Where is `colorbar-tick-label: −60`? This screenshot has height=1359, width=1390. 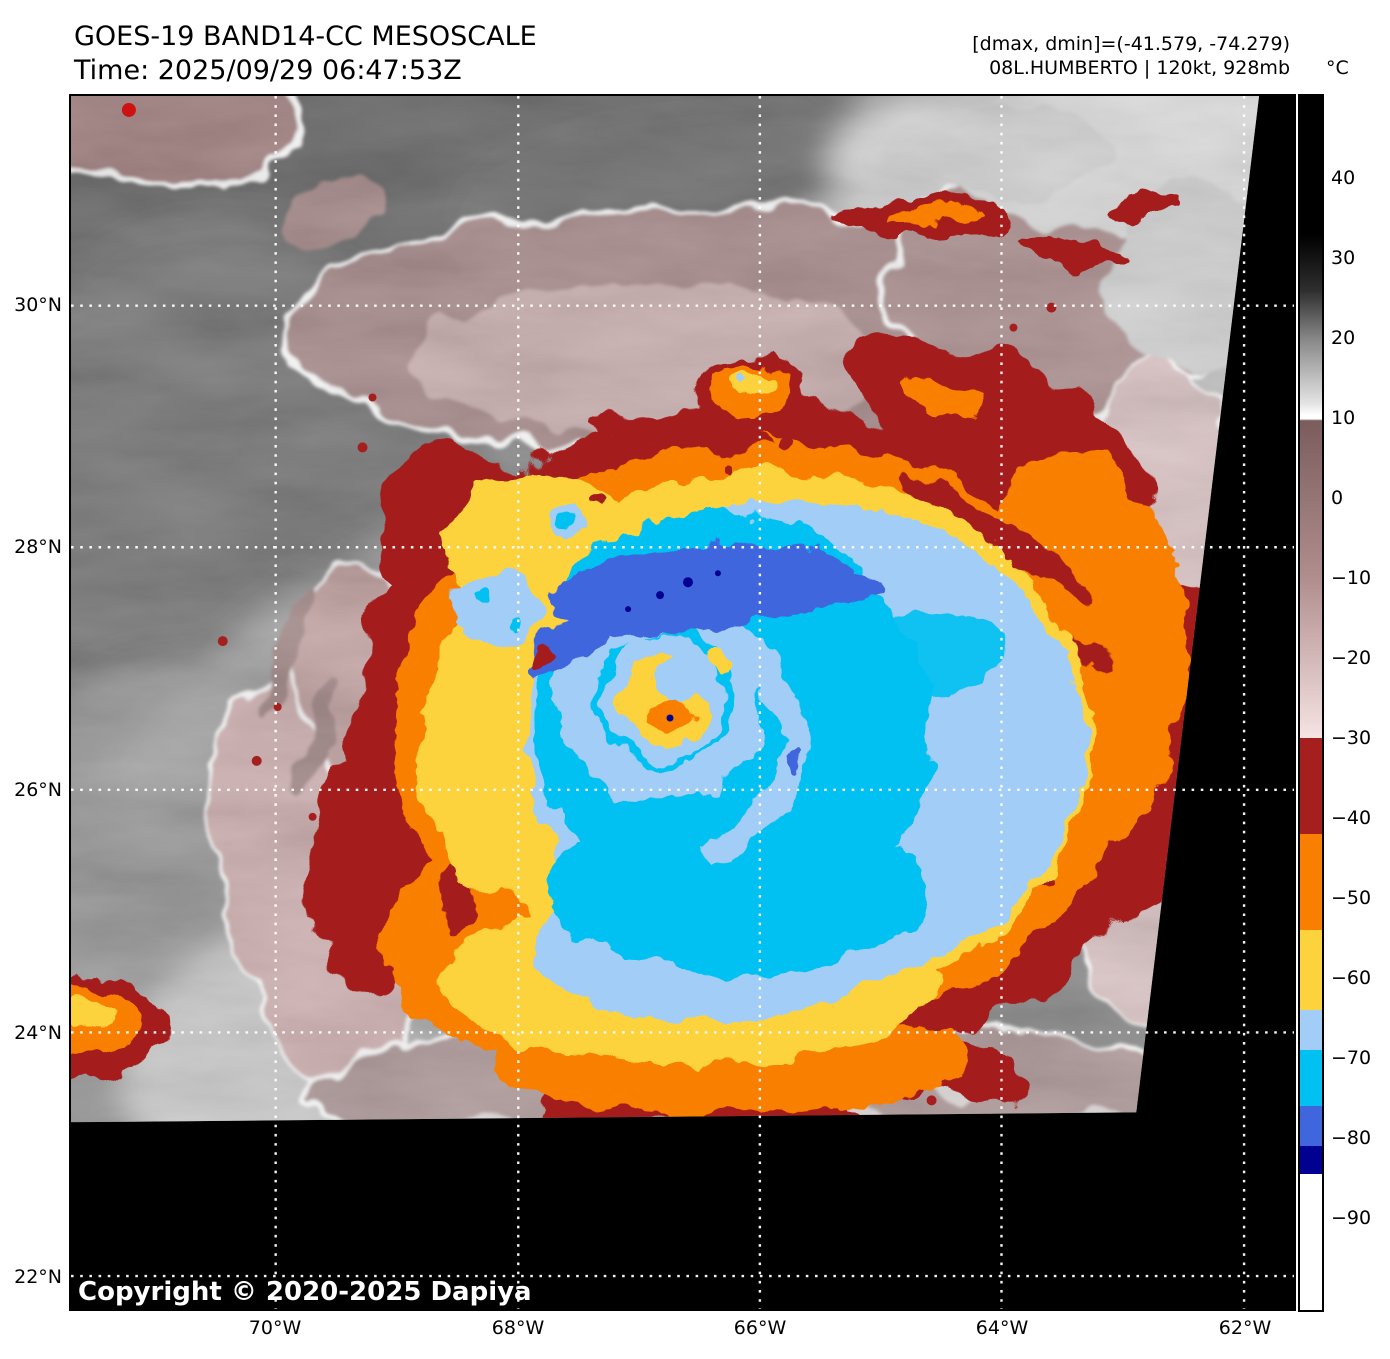 colorbar-tick-label: −60 is located at coordinates (1351, 978).